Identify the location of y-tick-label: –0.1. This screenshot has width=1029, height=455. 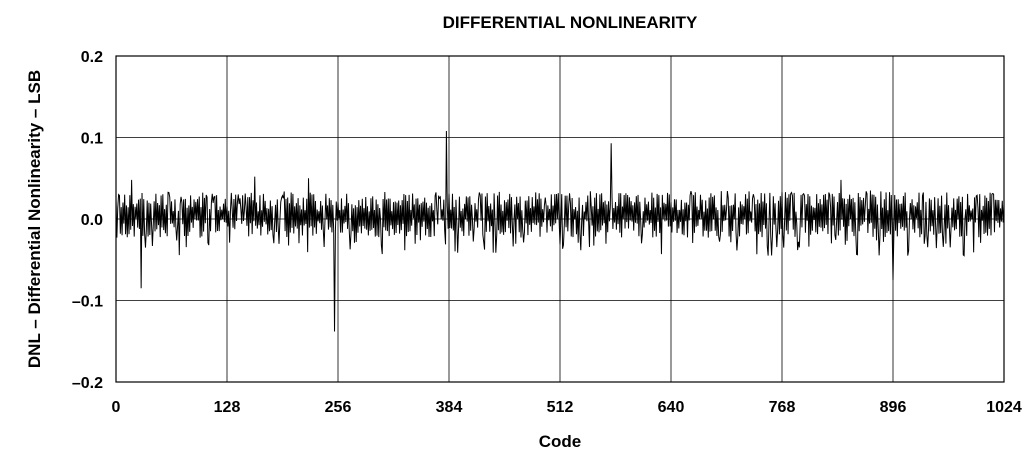
(87, 302).